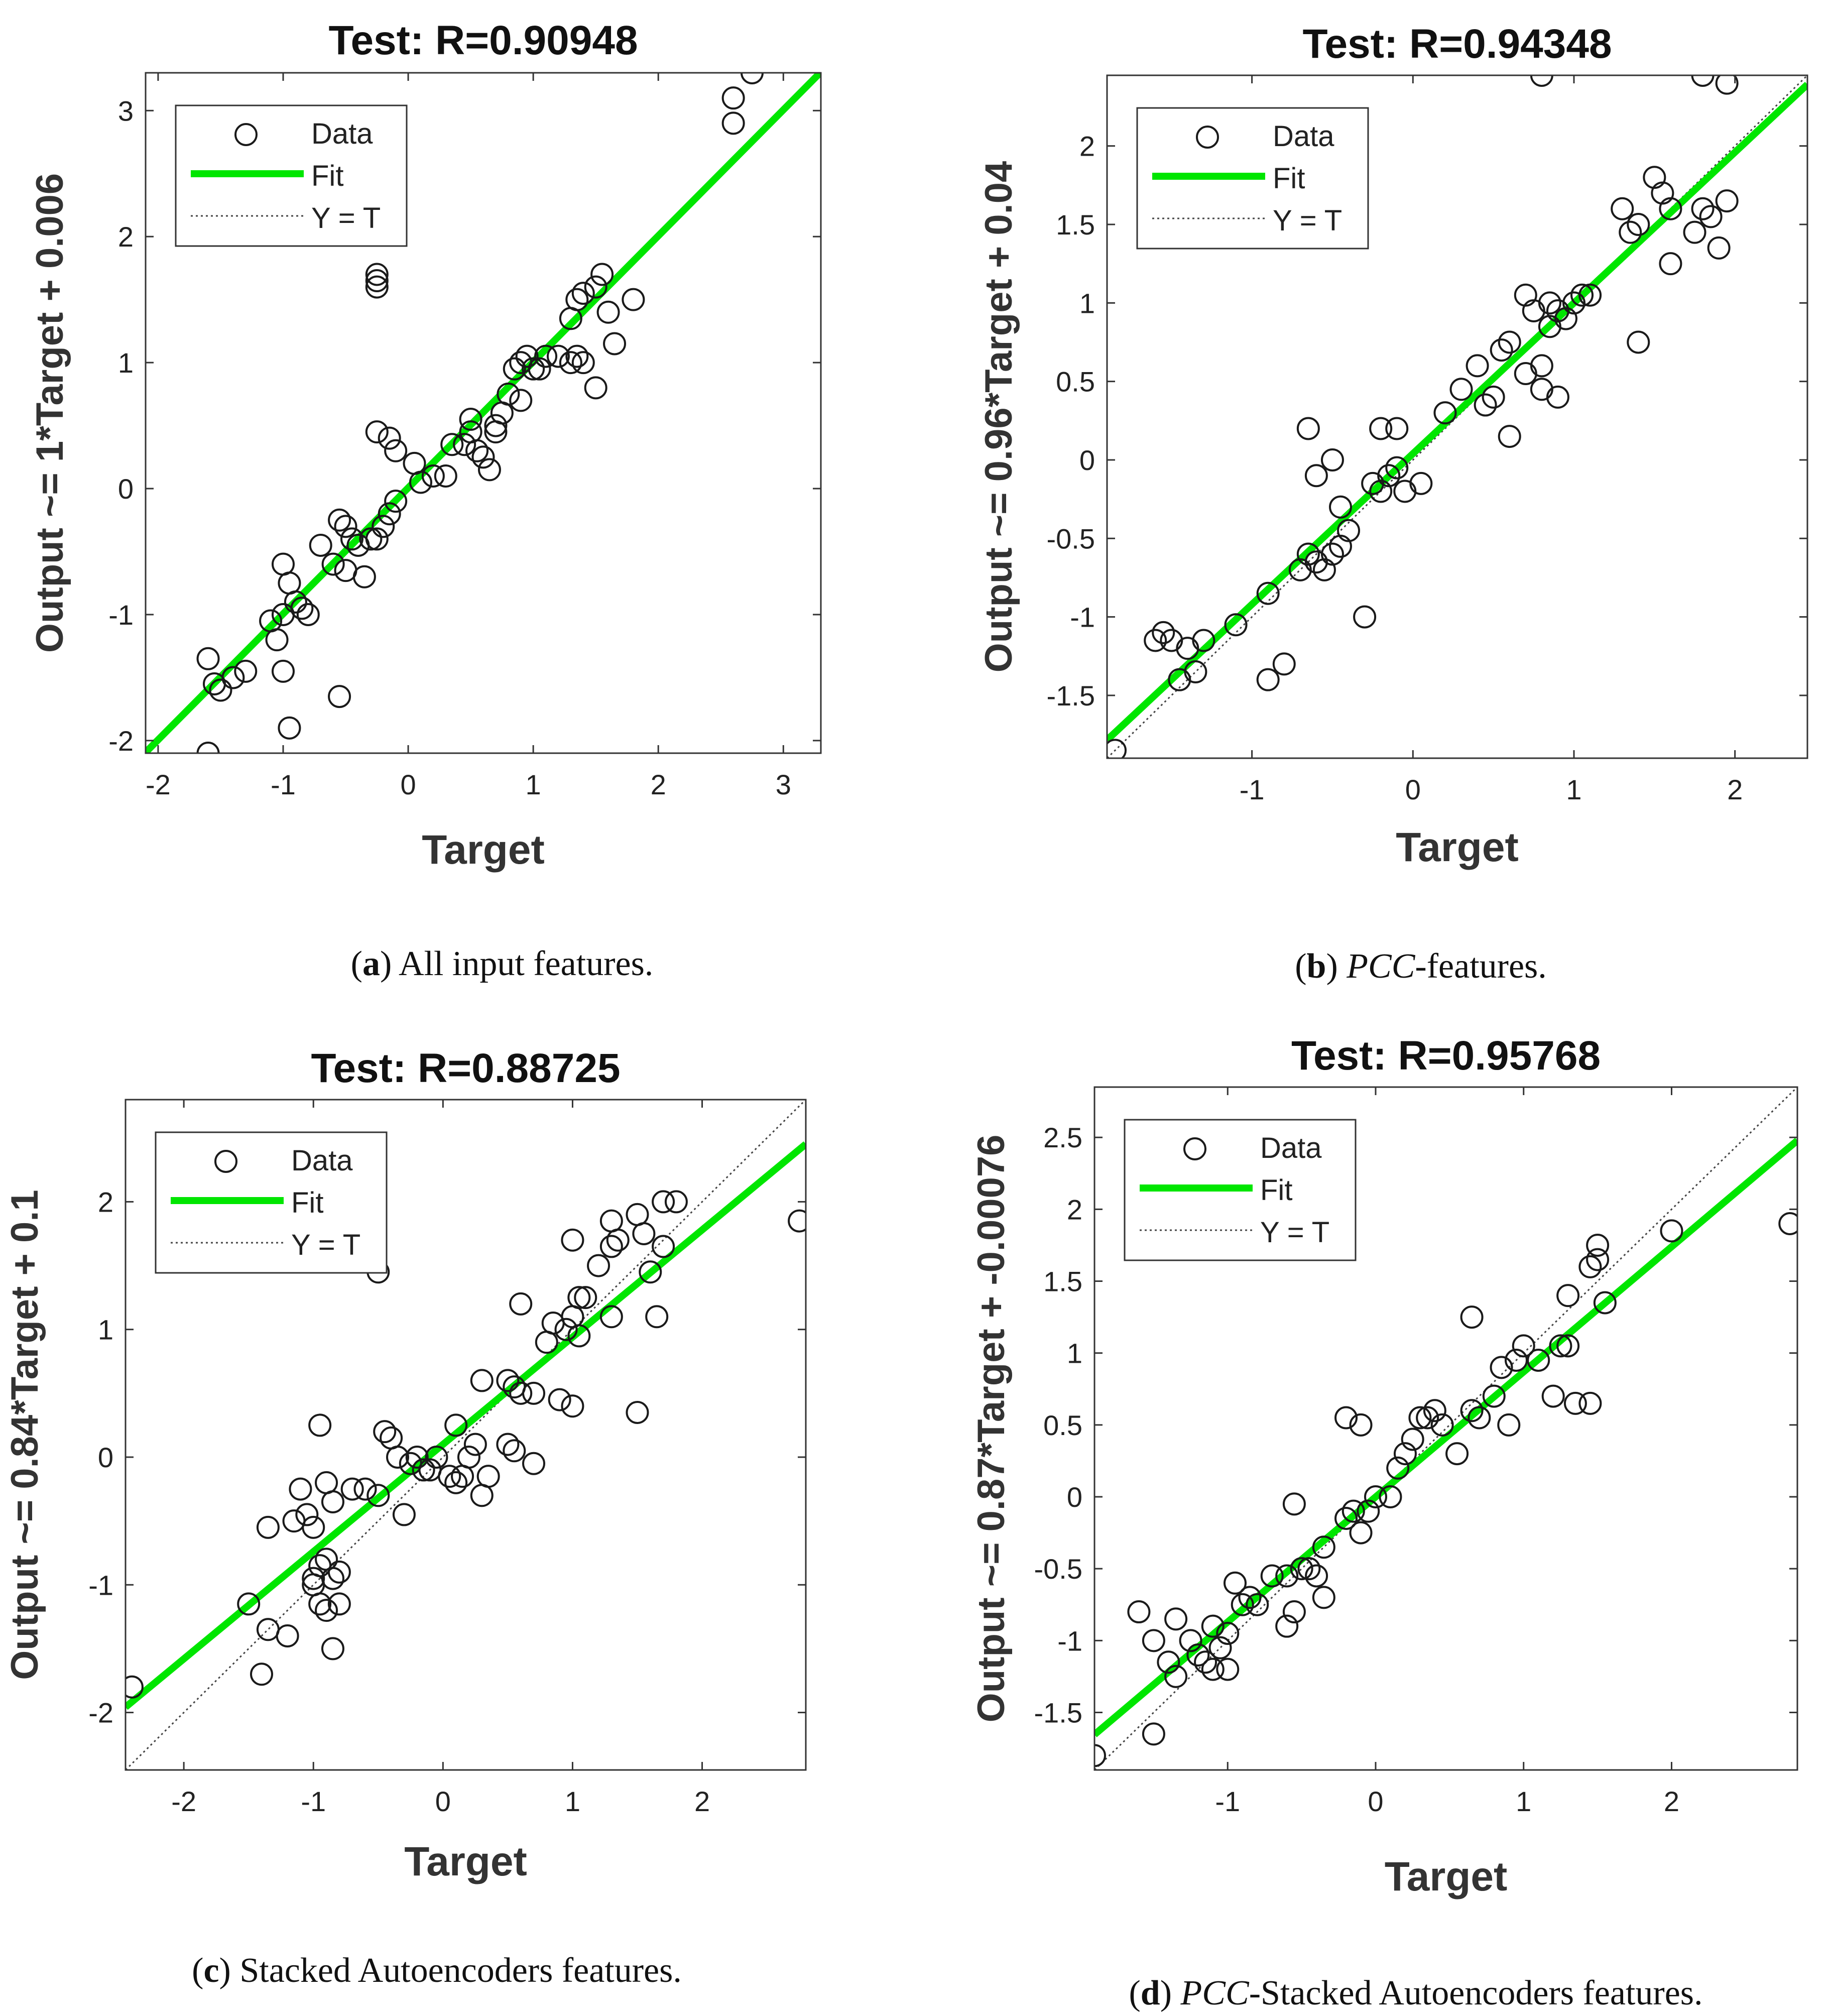 The height and width of the screenshot is (2016, 1831). What do you see at coordinates (526, 963) in the screenshot?
I see `caption-text: All input features.` at bounding box center [526, 963].